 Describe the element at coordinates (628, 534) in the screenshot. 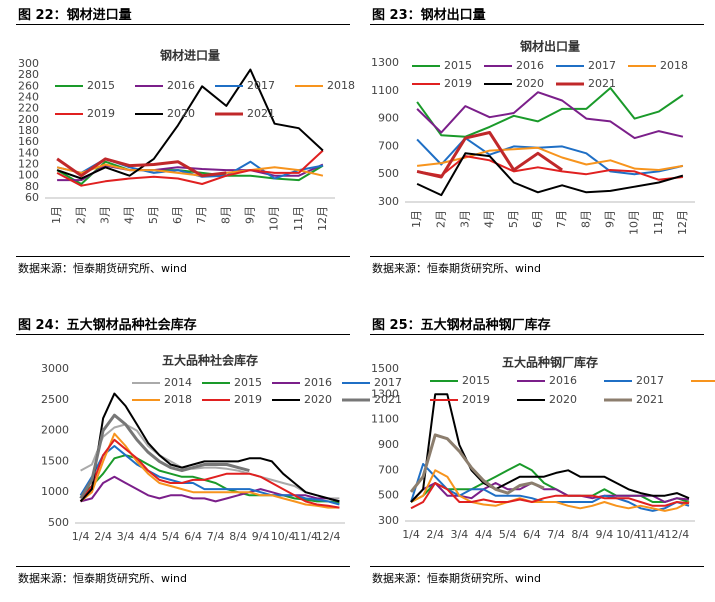

I see `x-tick-label: 10/4` at that location.